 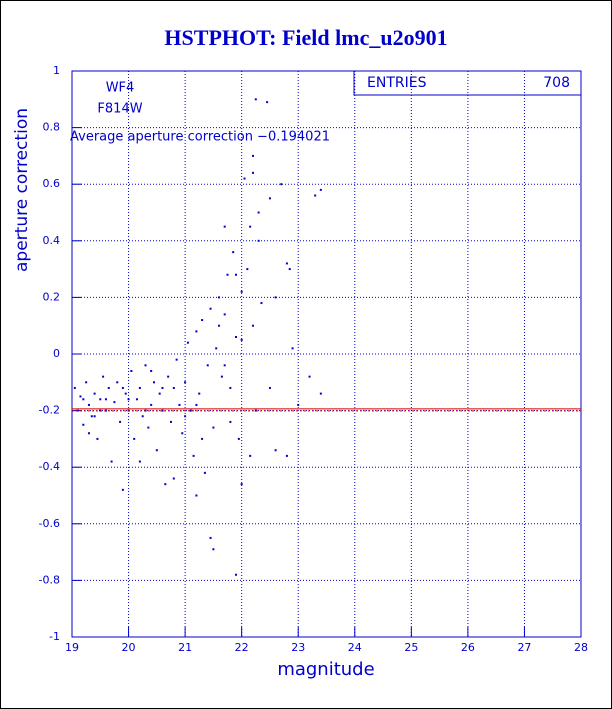 I want to click on y-tick-label: -0.8, so click(x=49, y=579).